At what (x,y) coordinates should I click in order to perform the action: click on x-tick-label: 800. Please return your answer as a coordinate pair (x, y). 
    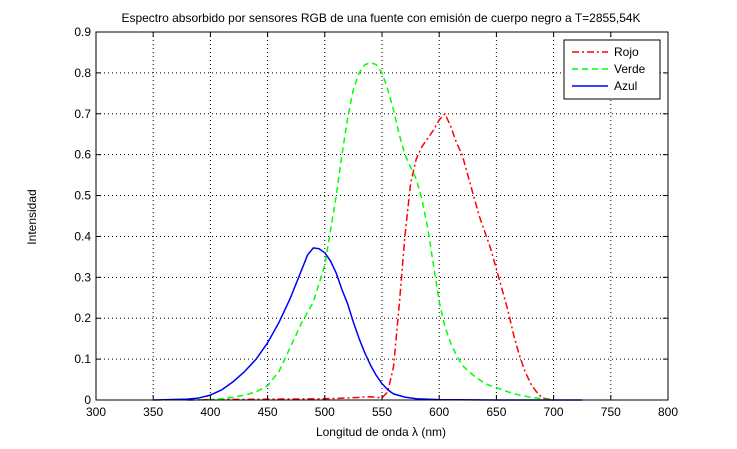
    Looking at the image, I should click on (668, 412).